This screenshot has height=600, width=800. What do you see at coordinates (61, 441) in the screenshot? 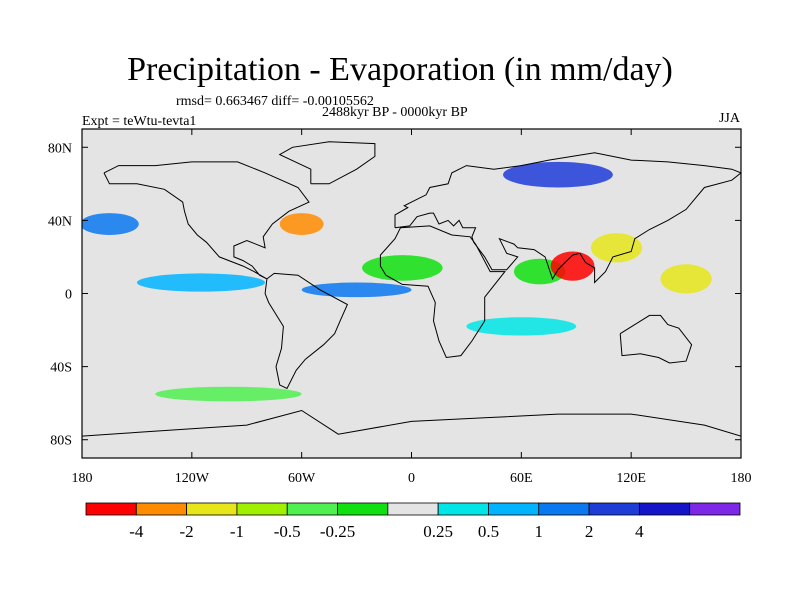
I see `y-tick-label: 80S` at bounding box center [61, 441].